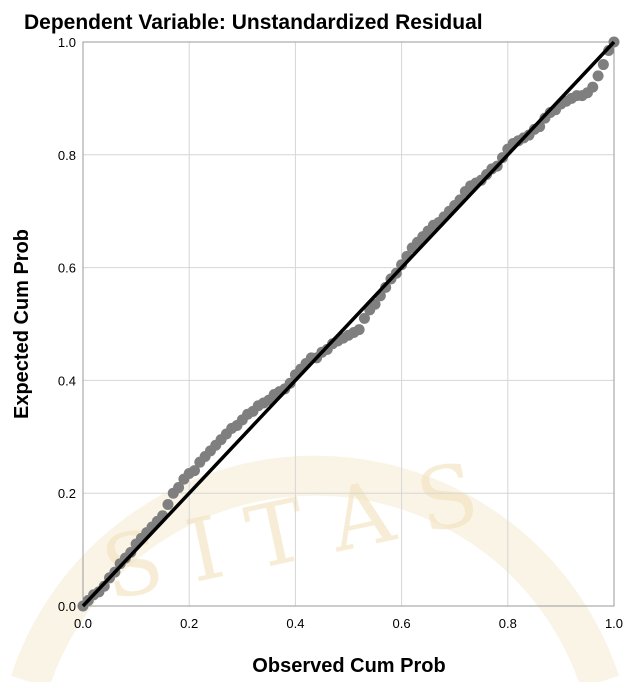 This screenshot has height=682, width=630. What do you see at coordinates (67, 380) in the screenshot?
I see `y-tick-label: 0.4` at bounding box center [67, 380].